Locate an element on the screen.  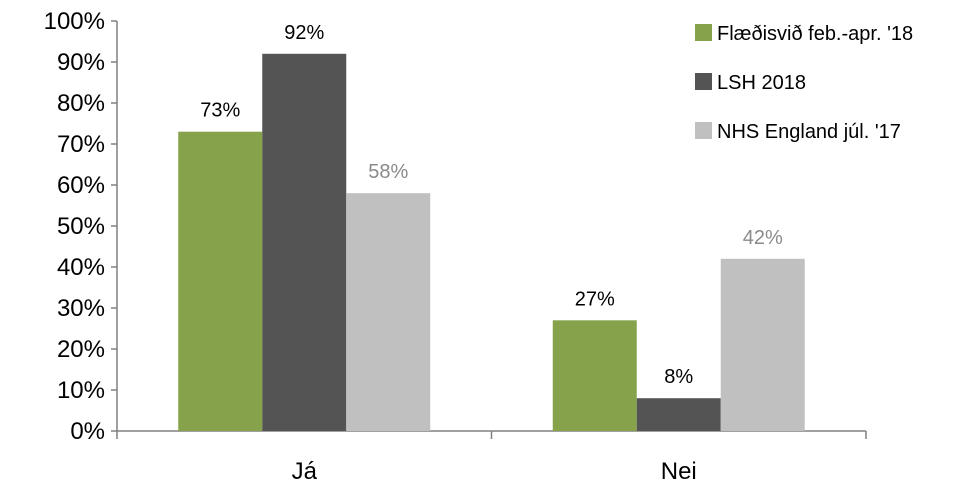
bar-data-label: 8% is located at coordinates (678, 377).